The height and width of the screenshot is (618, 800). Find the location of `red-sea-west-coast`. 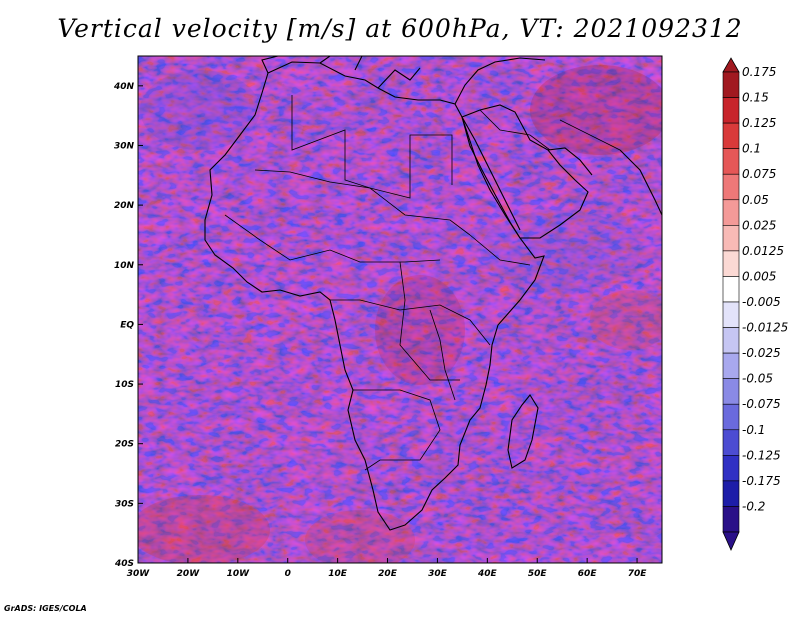

red-sea-west-coast is located at coordinates (491, 173).